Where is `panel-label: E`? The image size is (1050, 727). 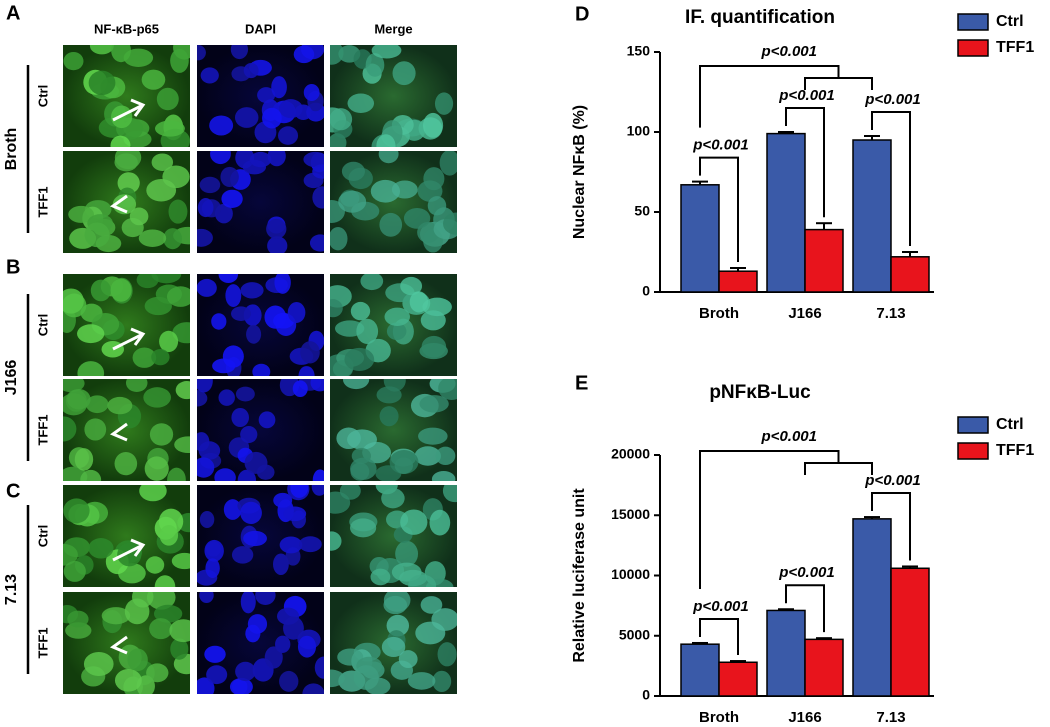
panel-label: E is located at coordinates (581, 383).